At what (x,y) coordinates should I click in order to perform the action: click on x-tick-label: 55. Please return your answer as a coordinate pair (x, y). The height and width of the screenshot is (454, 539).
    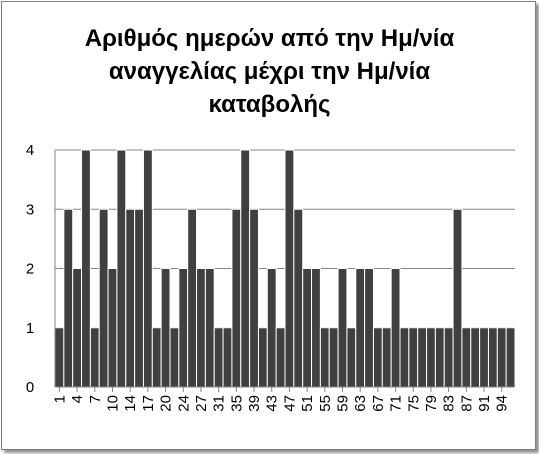
    Looking at the image, I should click on (325, 403).